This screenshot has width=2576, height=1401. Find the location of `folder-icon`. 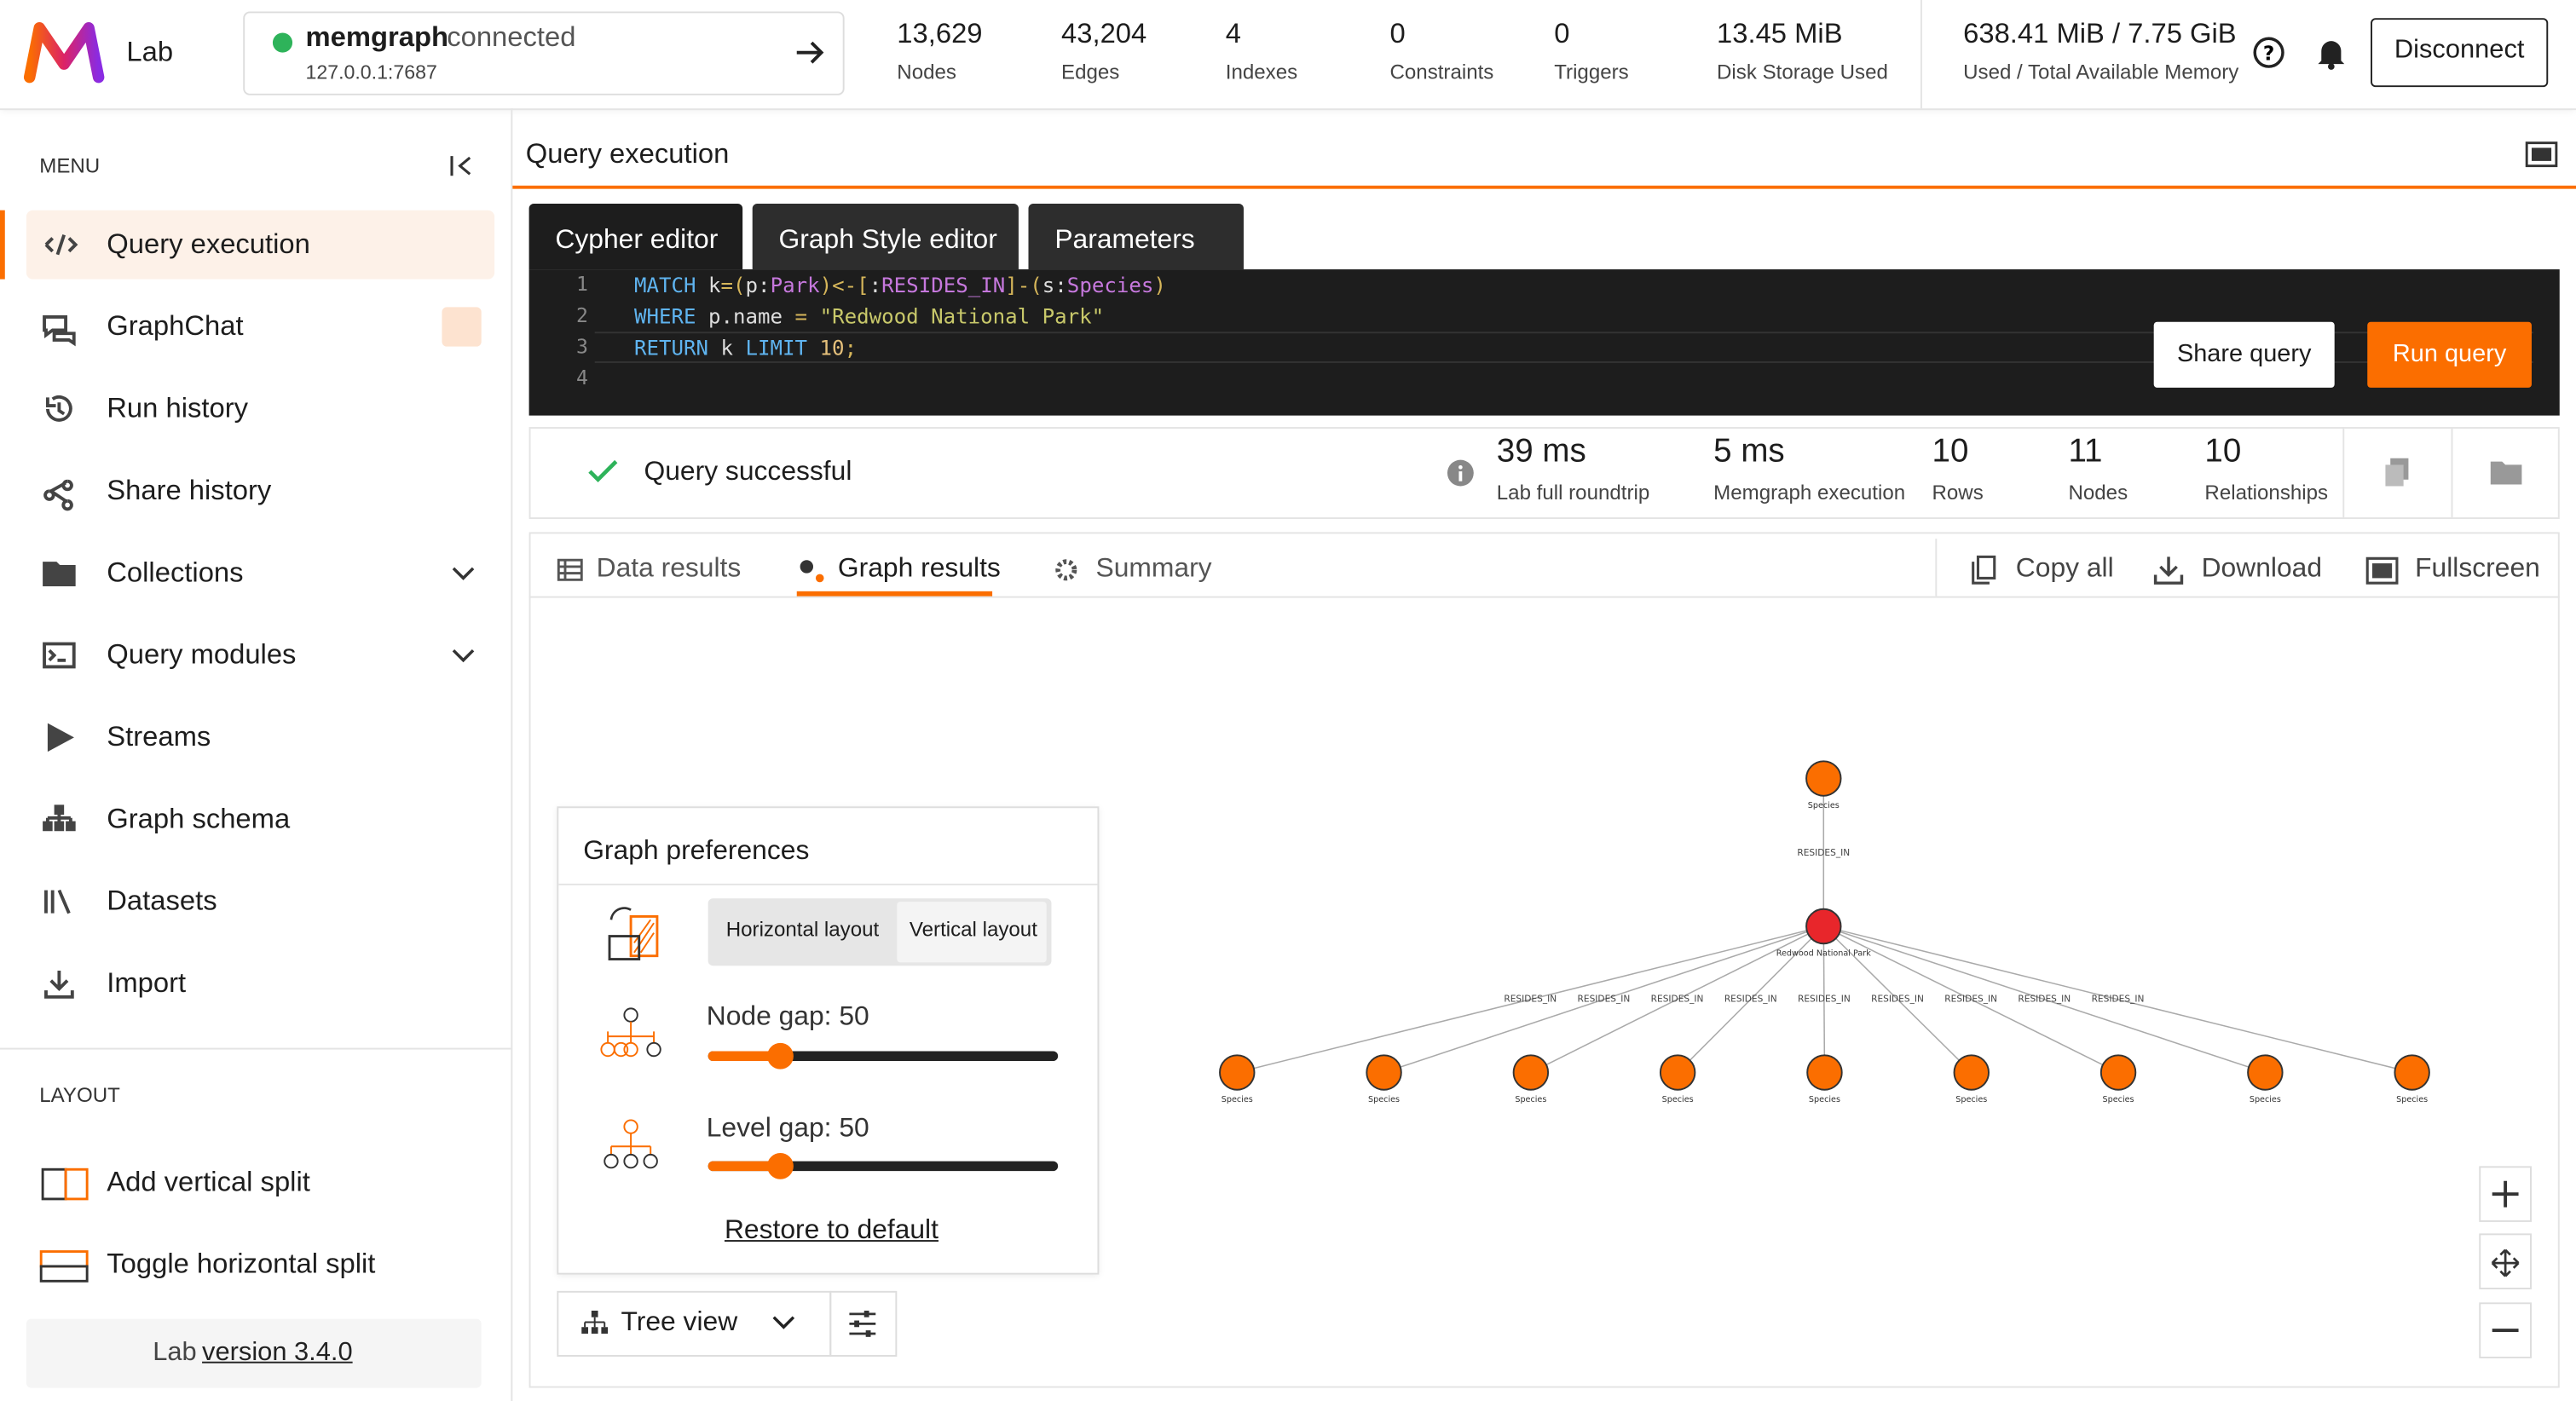

folder-icon is located at coordinates (2506, 472).